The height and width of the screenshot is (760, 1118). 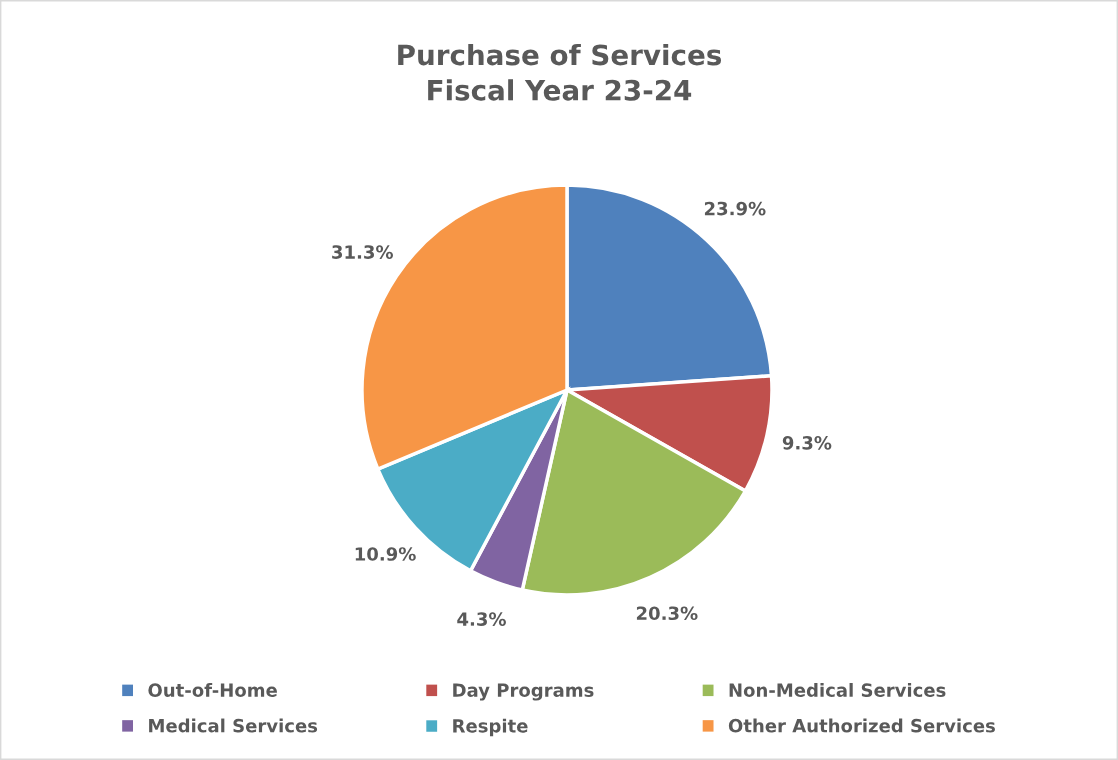 I want to click on data-label: 4.3%, so click(x=481, y=619).